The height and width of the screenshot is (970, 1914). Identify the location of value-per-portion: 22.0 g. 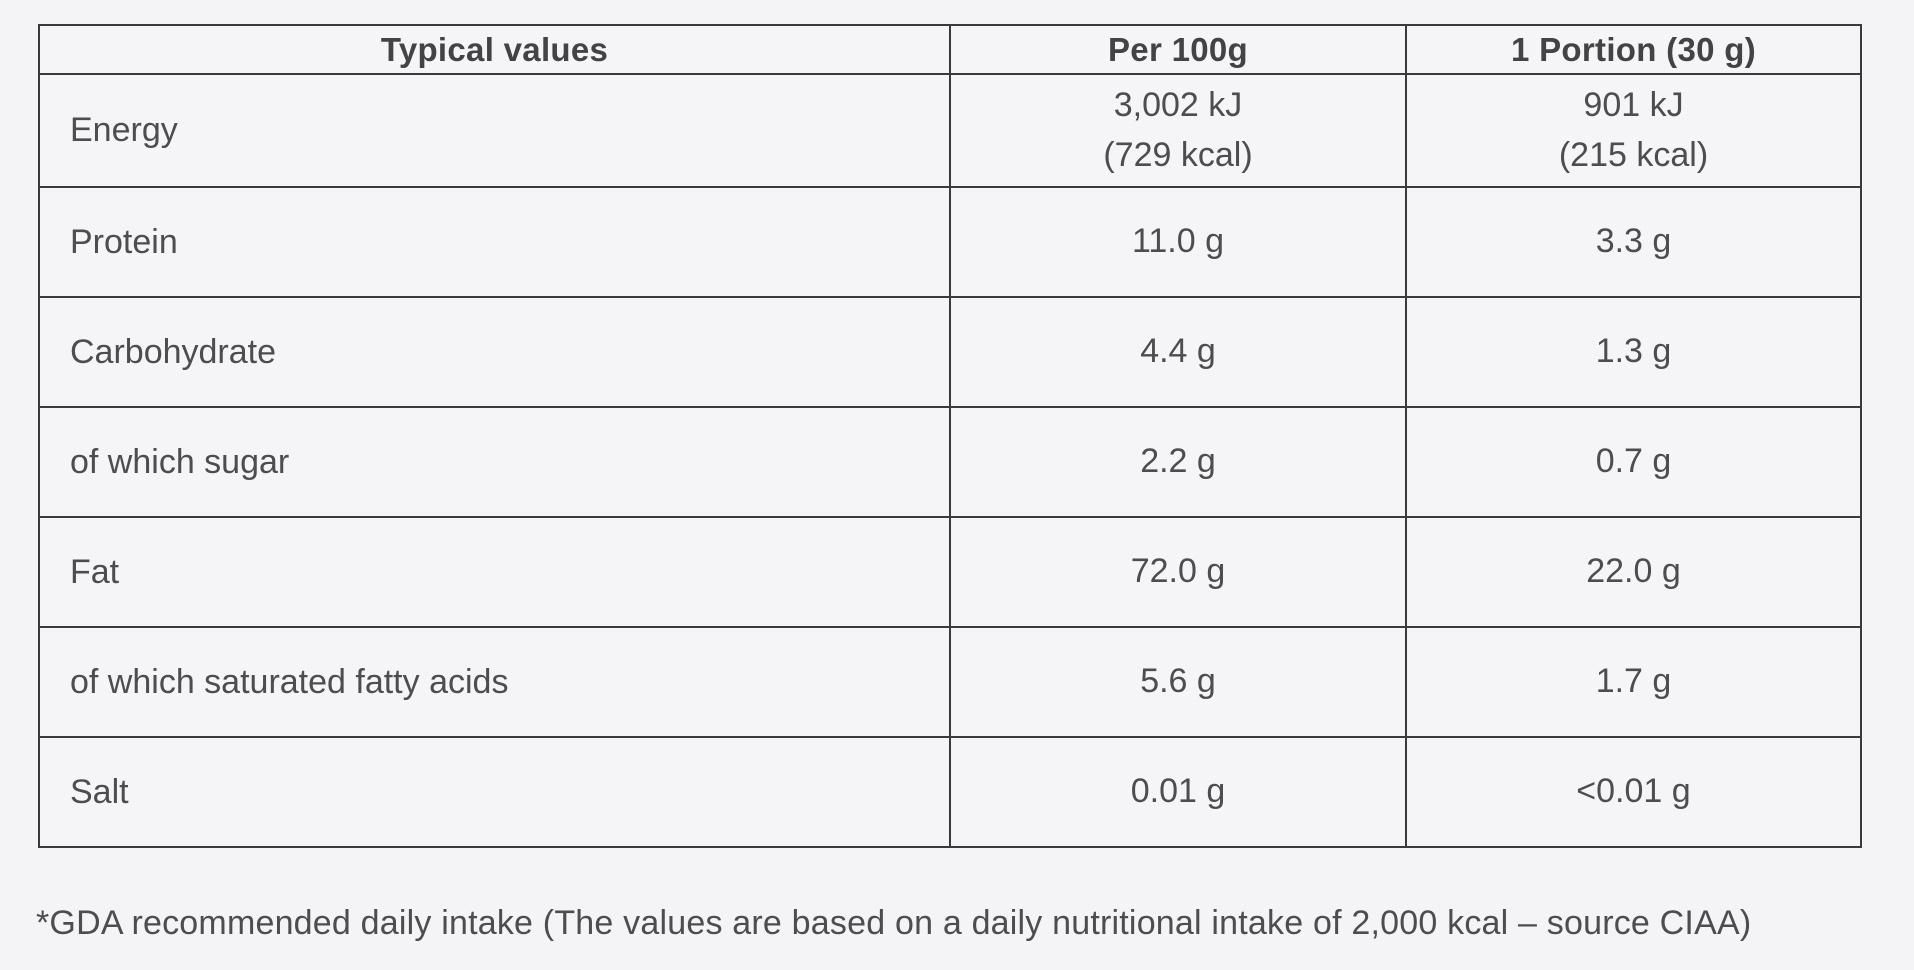
(1633, 572).